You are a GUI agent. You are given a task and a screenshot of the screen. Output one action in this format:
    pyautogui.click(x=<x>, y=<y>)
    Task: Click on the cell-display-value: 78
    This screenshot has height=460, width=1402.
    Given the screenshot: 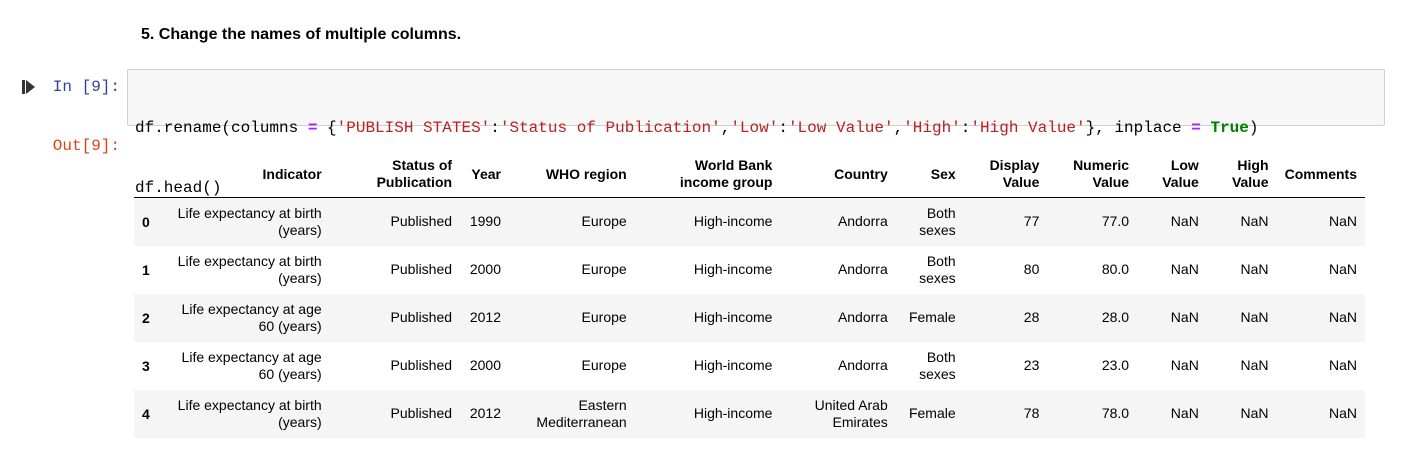 What is the action you would take?
    pyautogui.click(x=1031, y=413)
    